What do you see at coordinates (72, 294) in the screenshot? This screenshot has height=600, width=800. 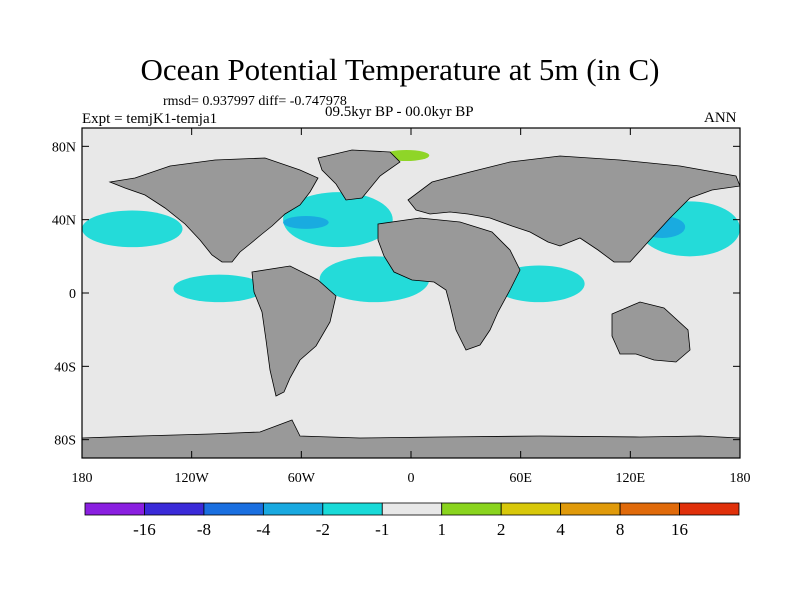 I see `y-tick-label-2: 0` at bounding box center [72, 294].